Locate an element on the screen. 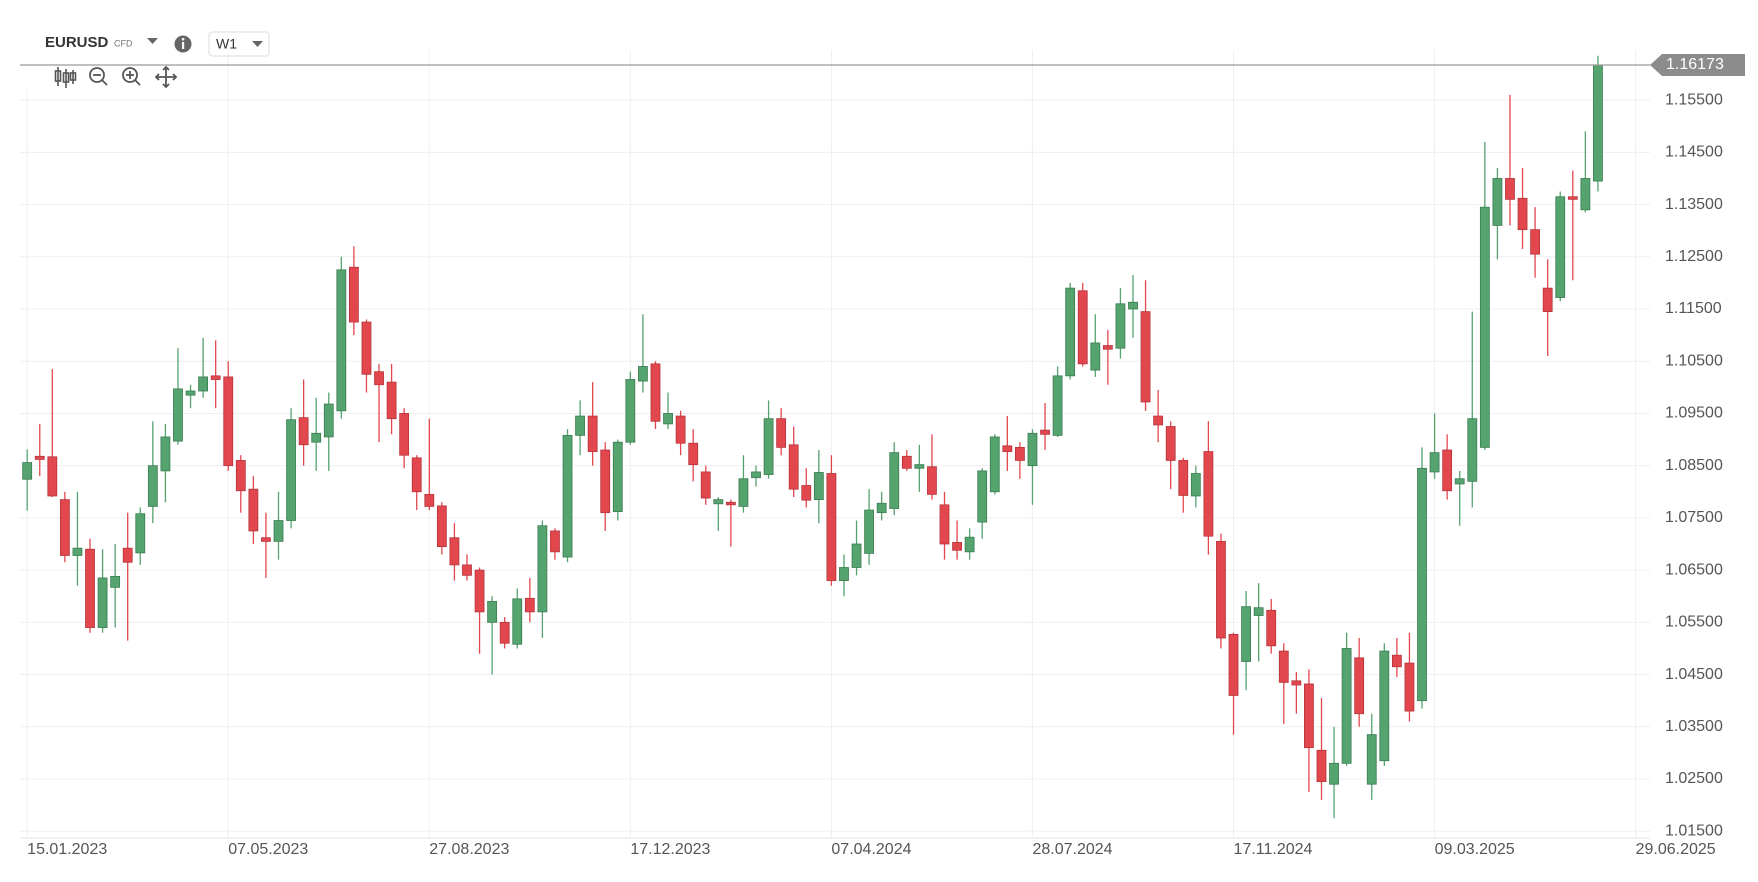 The image size is (1758, 882). y-tick-label: 1.15500 is located at coordinates (1694, 99).